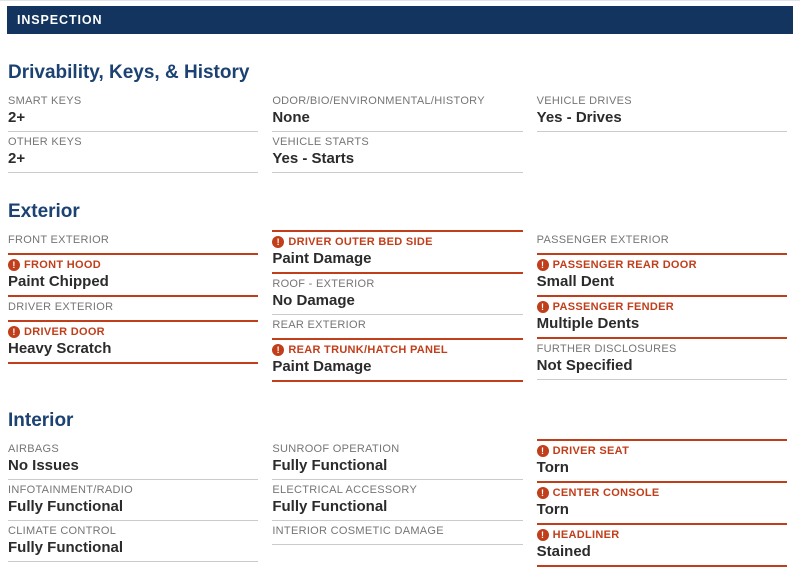 The image size is (800, 587). What do you see at coordinates (62, 265) in the screenshot?
I see `field-label: FRONT HOOD` at bounding box center [62, 265].